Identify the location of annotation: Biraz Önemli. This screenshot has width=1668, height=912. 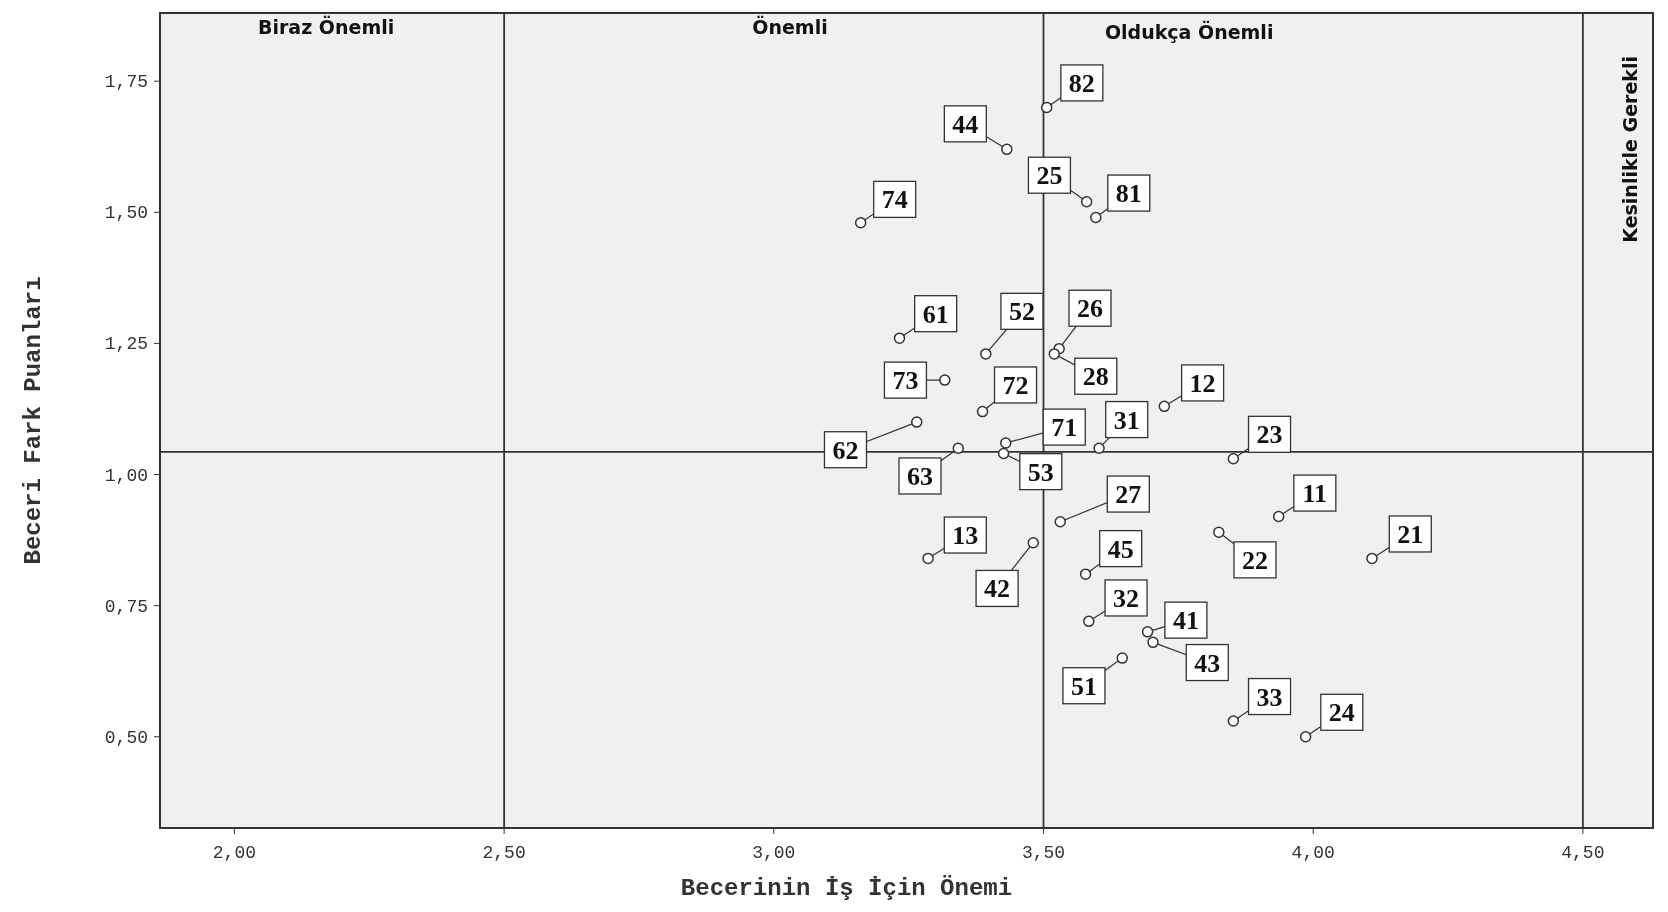
(326, 26).